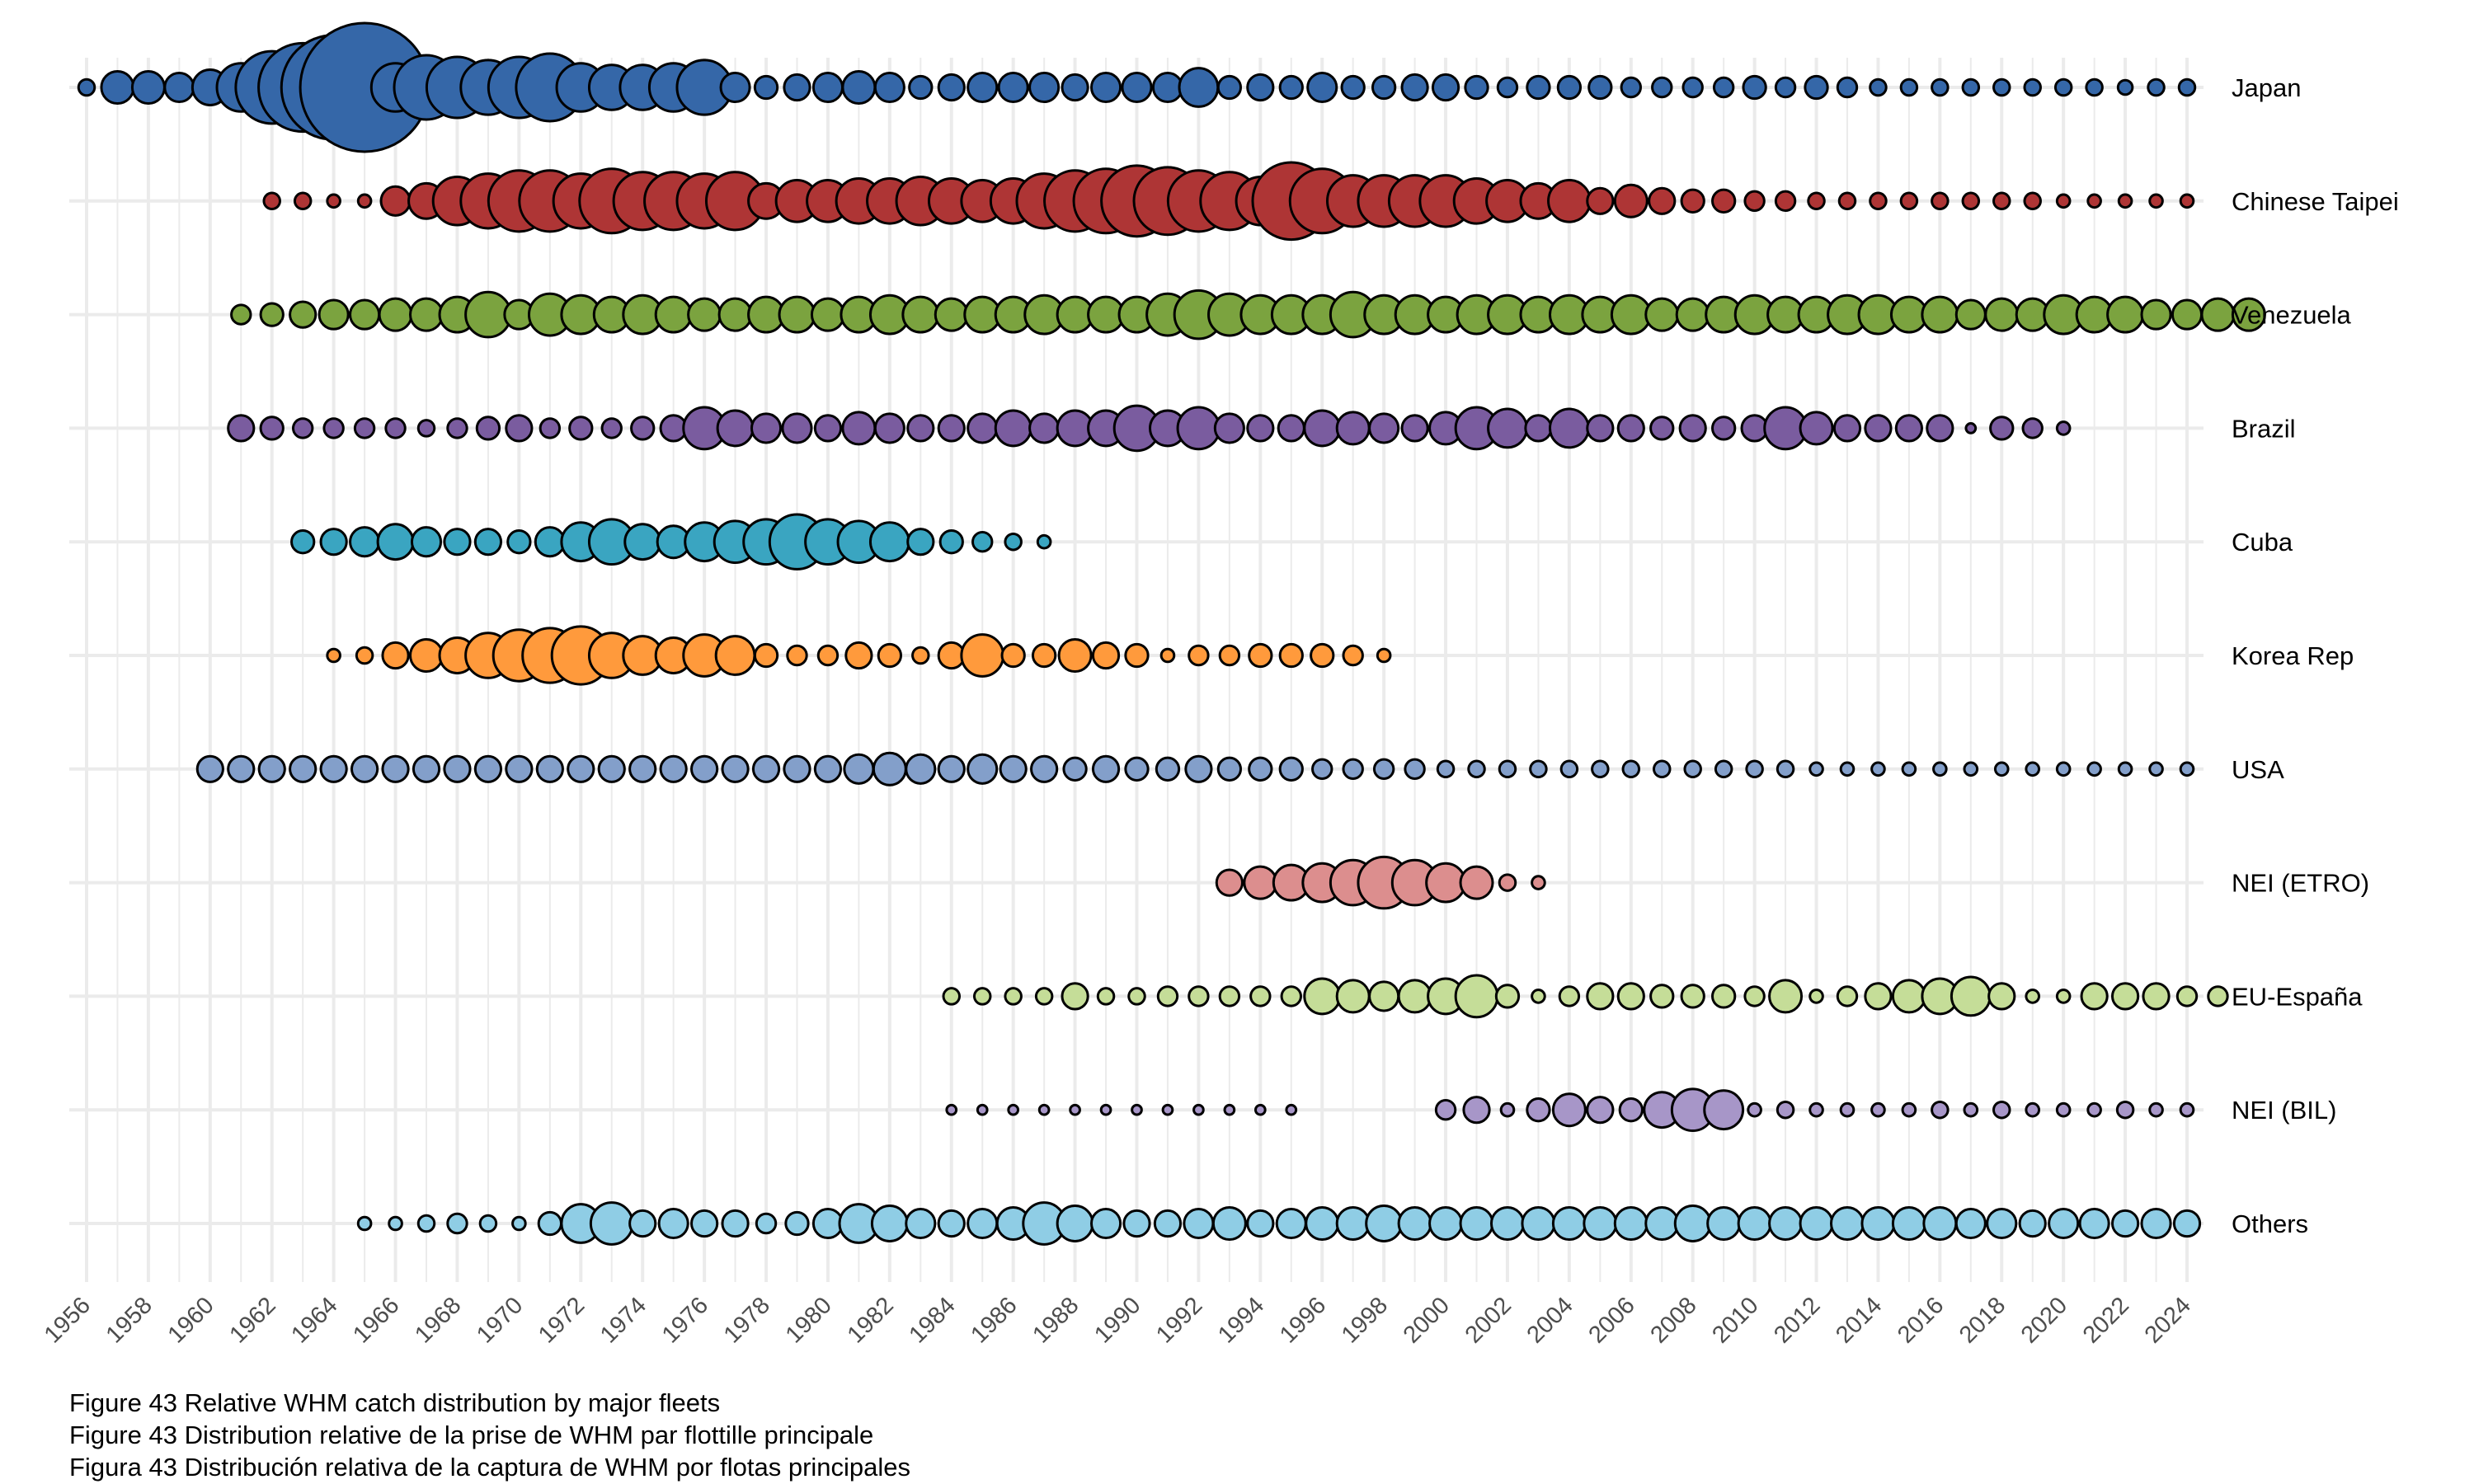  What do you see at coordinates (1982, 1320) in the screenshot?
I see `x-tick-label: 2018` at bounding box center [1982, 1320].